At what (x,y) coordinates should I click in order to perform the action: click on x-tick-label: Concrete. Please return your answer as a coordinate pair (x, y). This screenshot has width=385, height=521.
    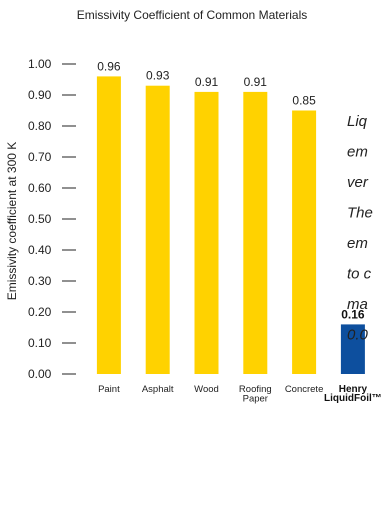
    Looking at the image, I should click on (304, 389).